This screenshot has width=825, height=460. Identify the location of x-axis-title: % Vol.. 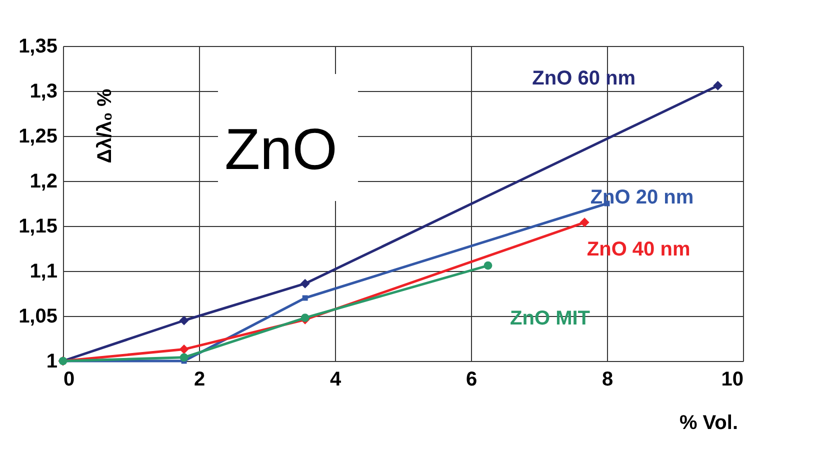
(708, 423).